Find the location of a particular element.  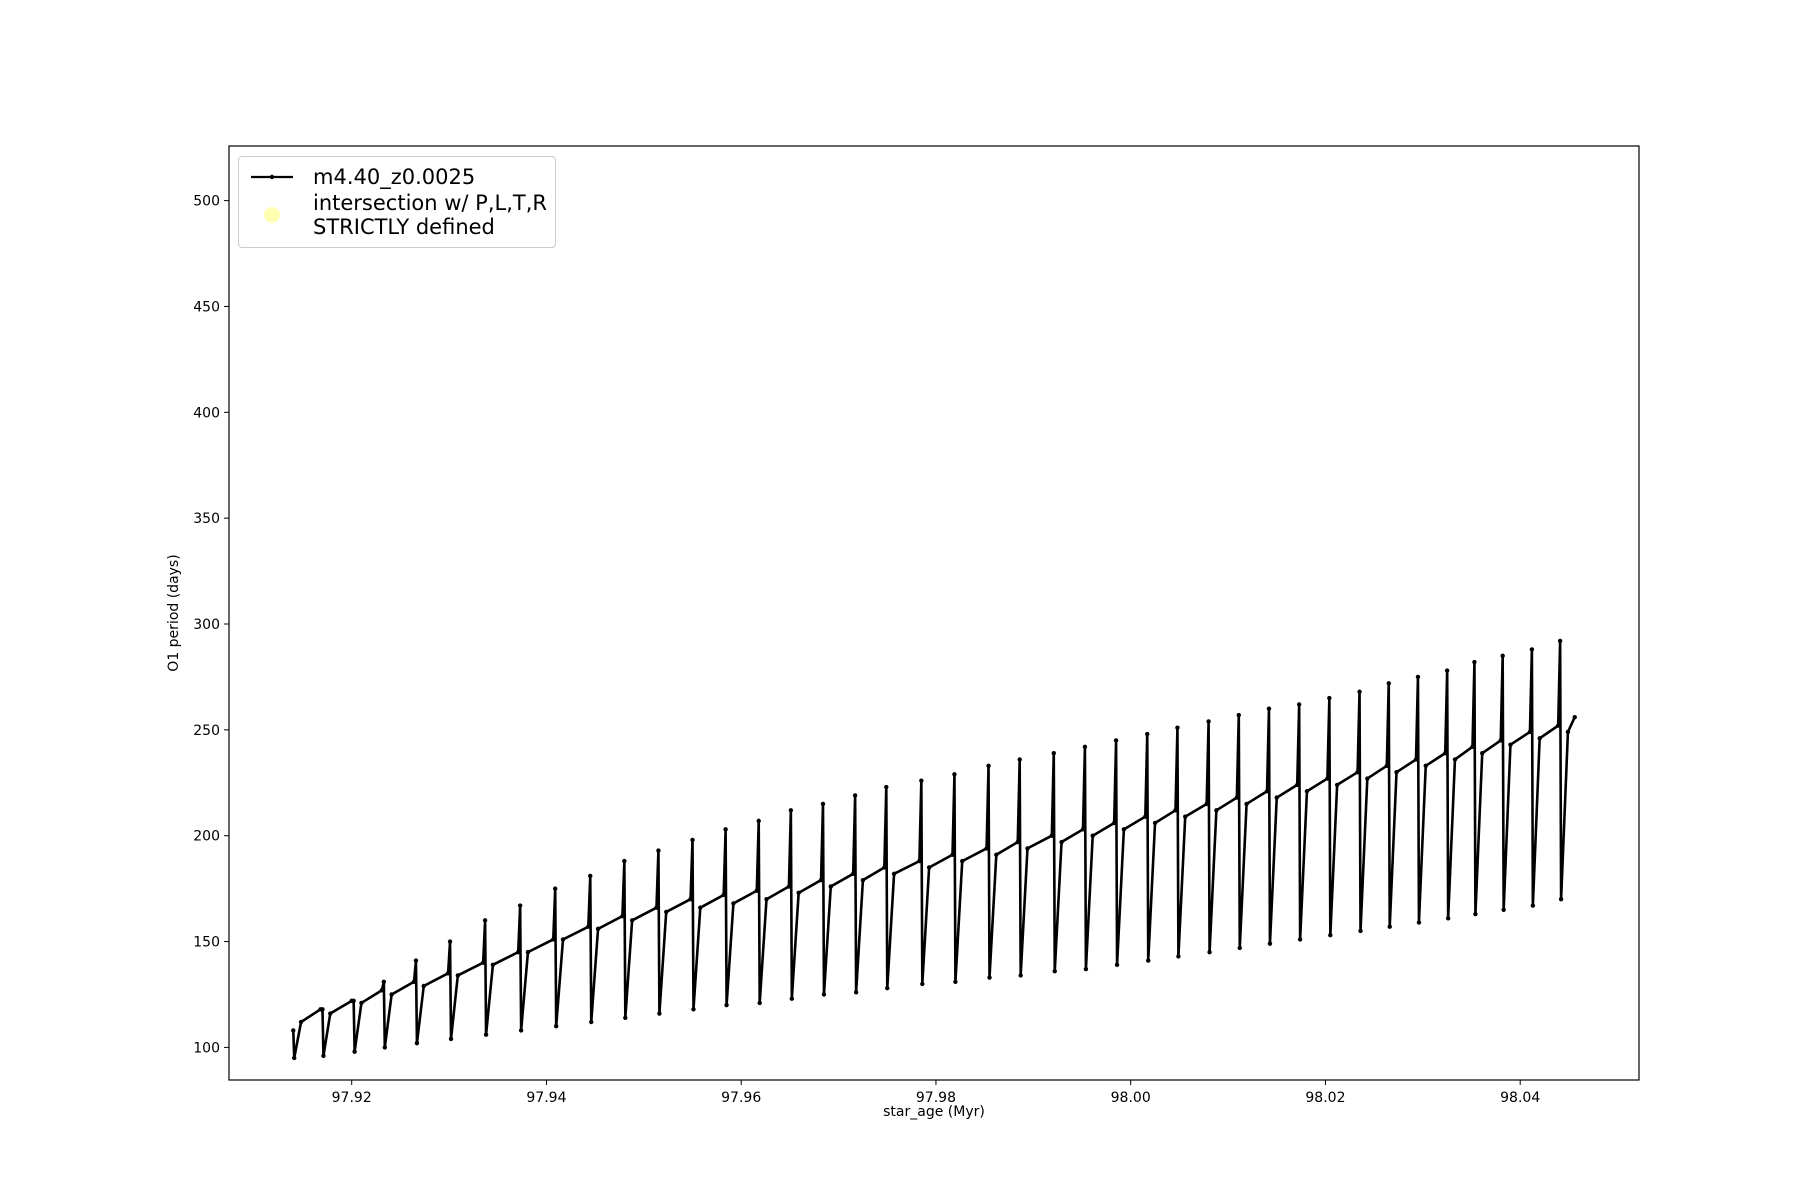

x-tick-label: 97.96 is located at coordinates (741, 1098).